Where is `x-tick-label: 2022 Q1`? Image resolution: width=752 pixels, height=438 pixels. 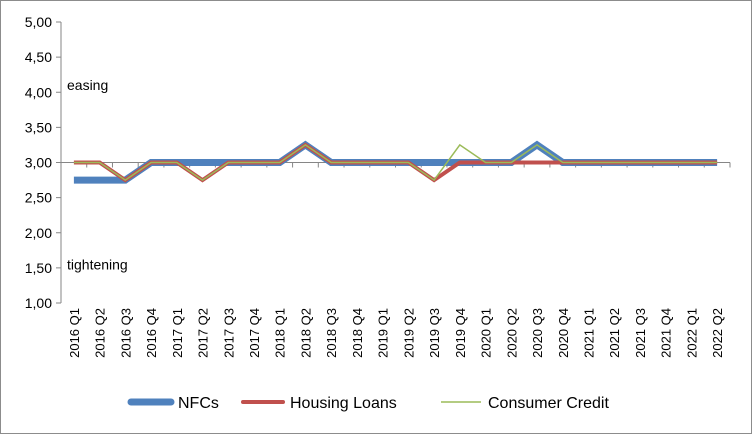
x-tick-label: 2022 Q1 is located at coordinates (691, 333).